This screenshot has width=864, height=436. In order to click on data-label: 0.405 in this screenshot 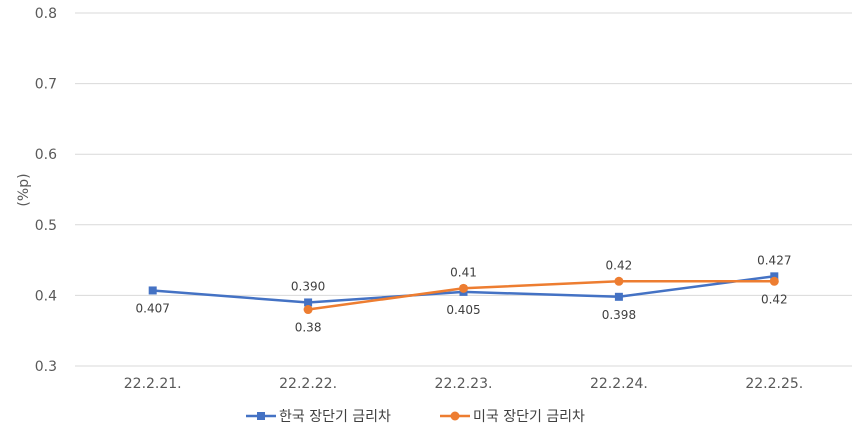, I will do `click(463, 310)`.